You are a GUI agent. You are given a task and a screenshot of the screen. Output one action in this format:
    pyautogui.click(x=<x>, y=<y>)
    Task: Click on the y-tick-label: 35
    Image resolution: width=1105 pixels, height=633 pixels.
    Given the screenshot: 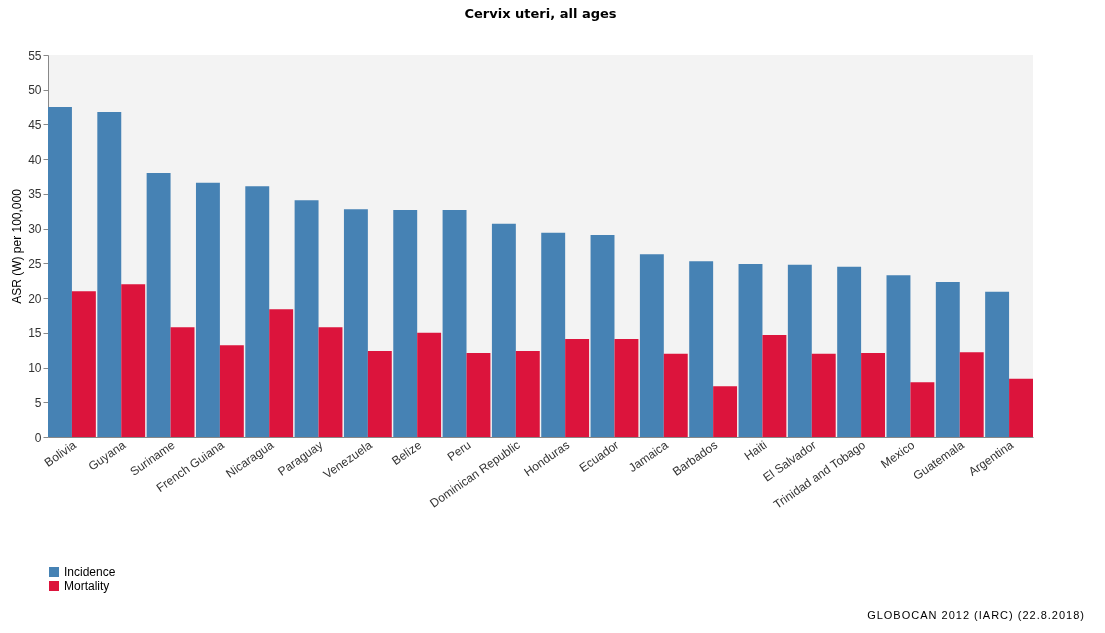 What is the action you would take?
    pyautogui.click(x=35, y=194)
    